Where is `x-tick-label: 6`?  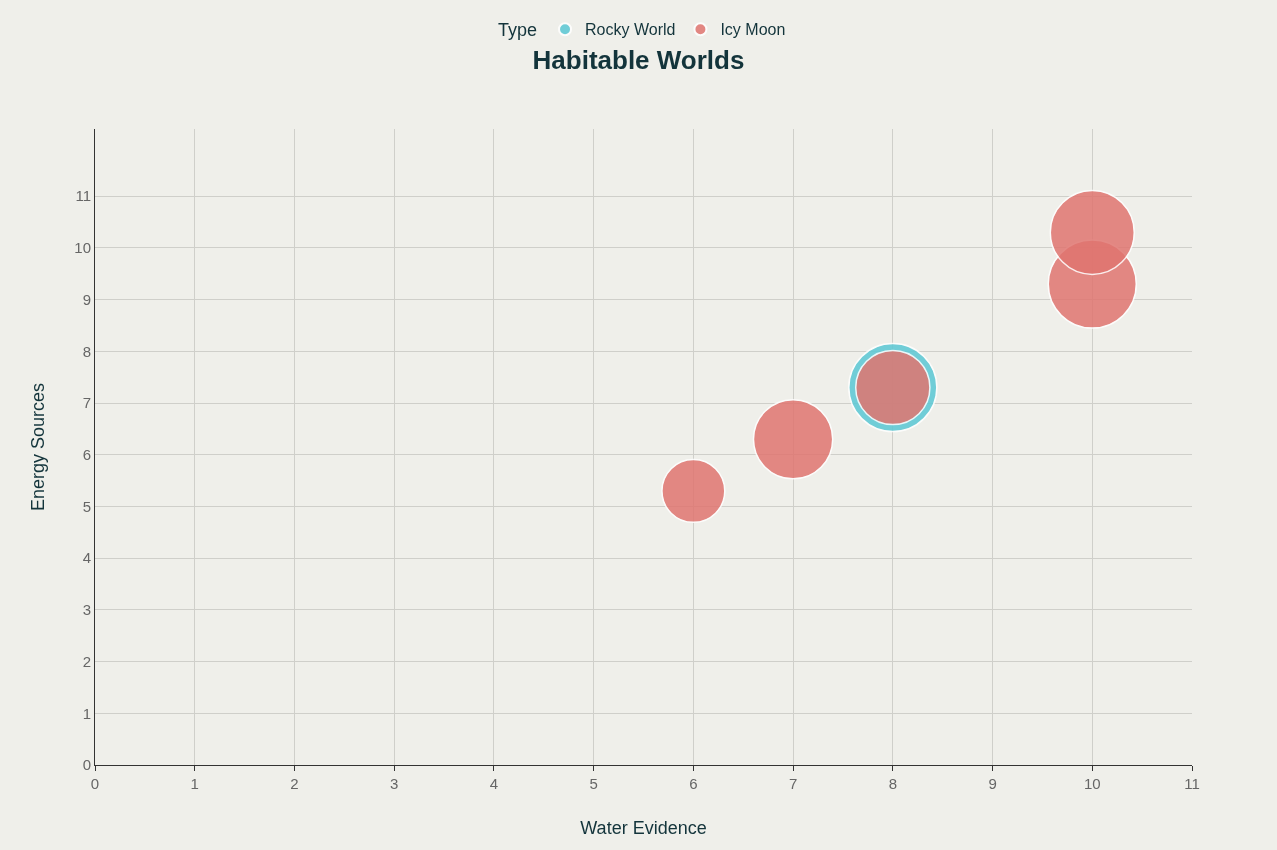
x-tick-label: 6 is located at coordinates (693, 783).